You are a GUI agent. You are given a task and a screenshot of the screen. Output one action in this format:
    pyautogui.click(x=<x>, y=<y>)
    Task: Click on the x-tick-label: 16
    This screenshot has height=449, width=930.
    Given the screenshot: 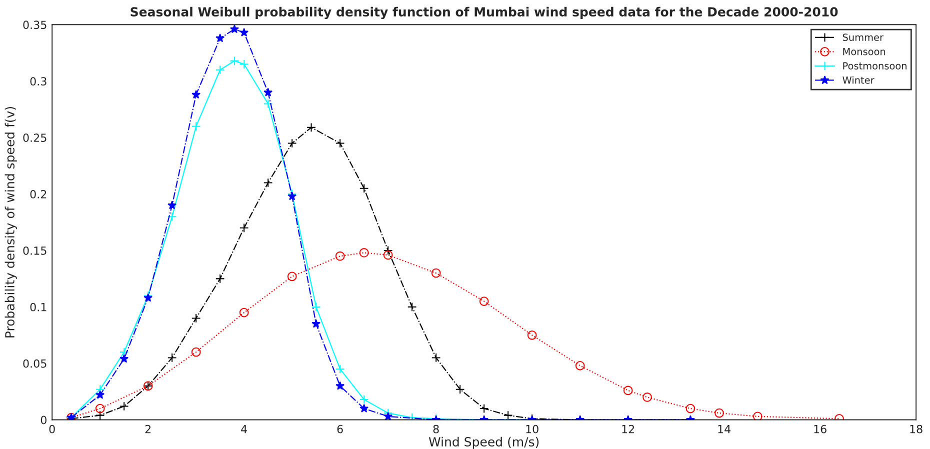 What is the action you would take?
    pyautogui.click(x=820, y=429)
    